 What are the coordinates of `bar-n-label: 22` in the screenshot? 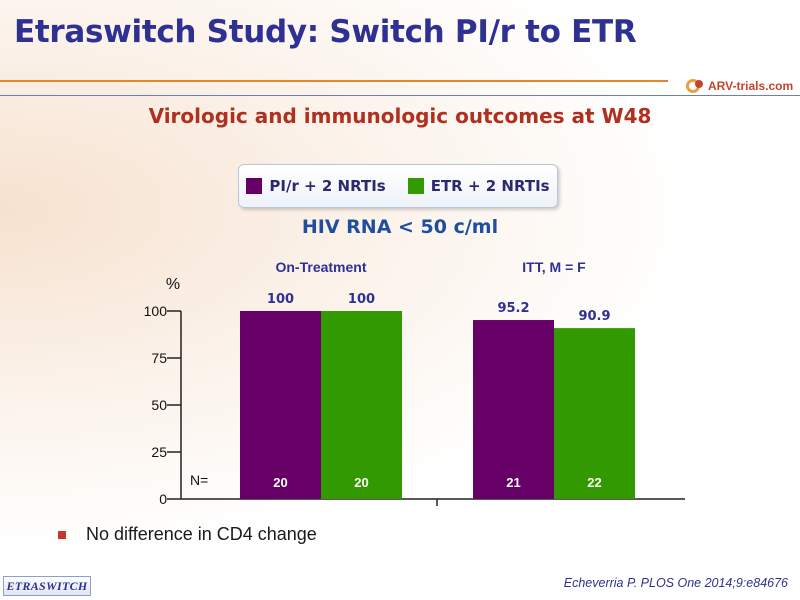 It's located at (594, 482).